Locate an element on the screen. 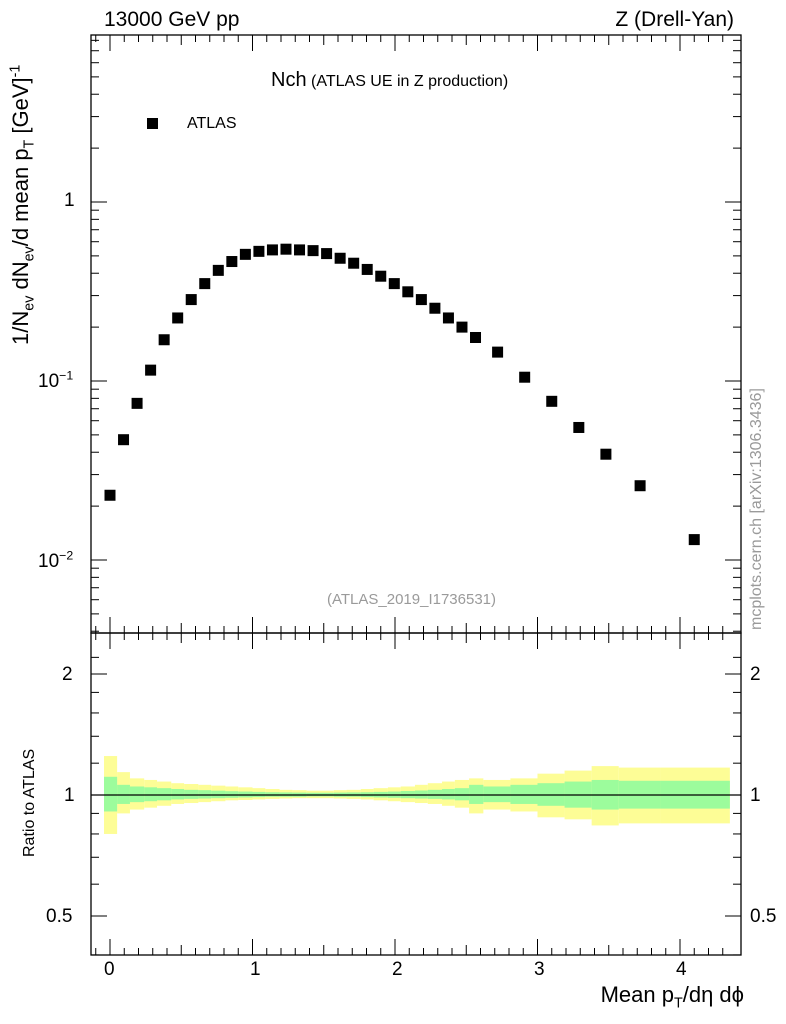 Image resolution: width=786 pixels, height=1024 pixels. plot-title-main: Nch is located at coordinates (289, 80).